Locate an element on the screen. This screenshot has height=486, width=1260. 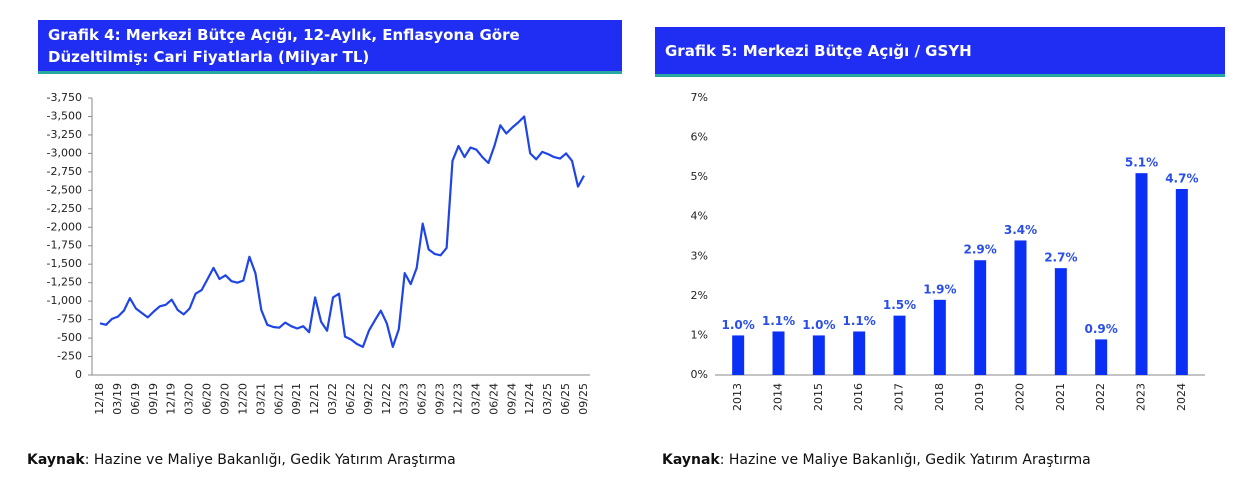
x-tick-label: 03/19 is located at coordinates (117, 399).